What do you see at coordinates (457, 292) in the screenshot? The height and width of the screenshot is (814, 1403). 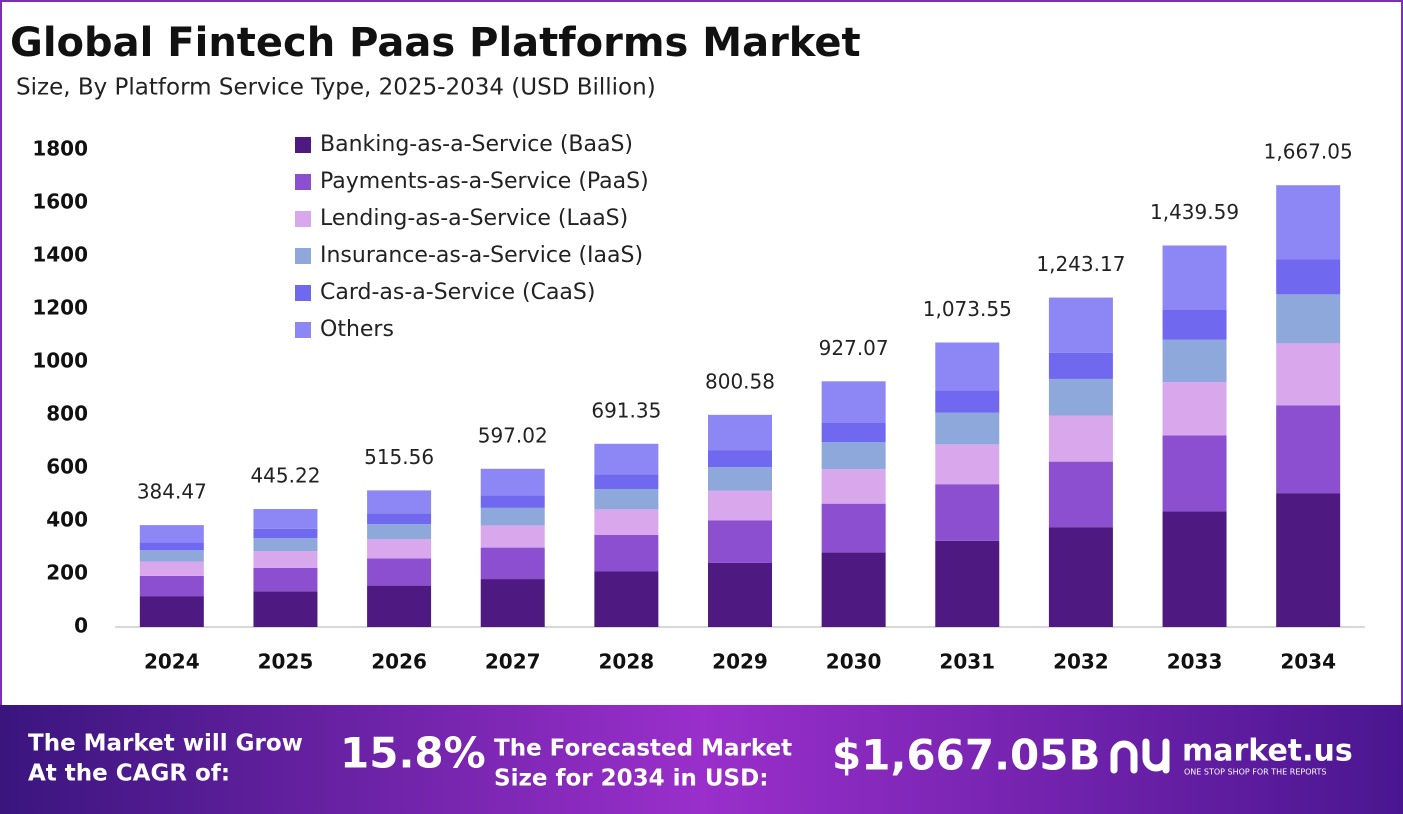 I see `legend-label: Card-as-a-Service (CaaS)` at bounding box center [457, 292].